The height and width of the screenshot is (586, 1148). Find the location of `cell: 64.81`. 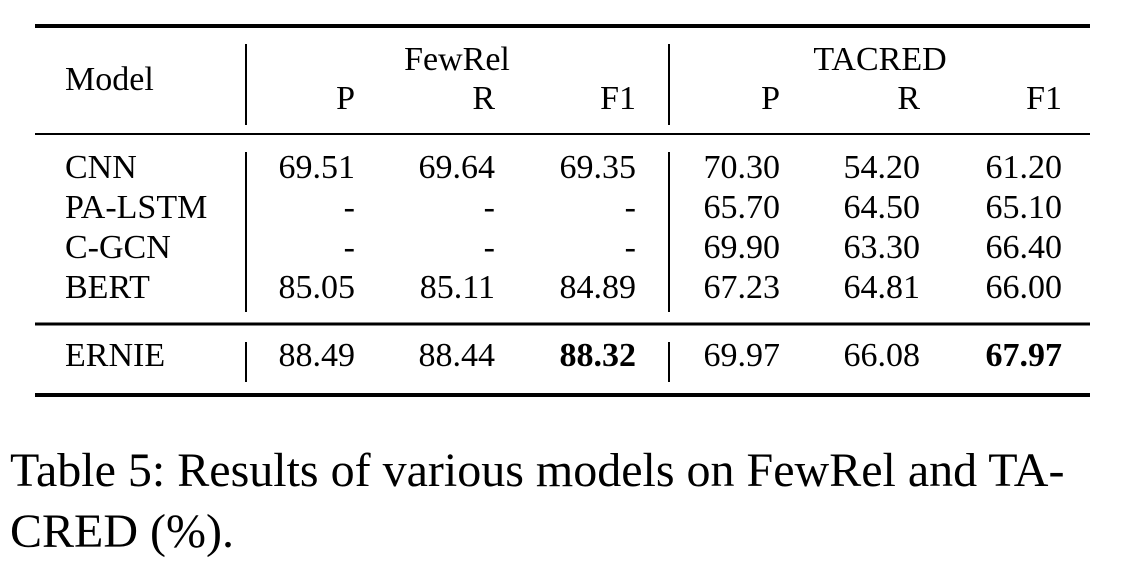

cell: 64.81 is located at coordinates (882, 287).